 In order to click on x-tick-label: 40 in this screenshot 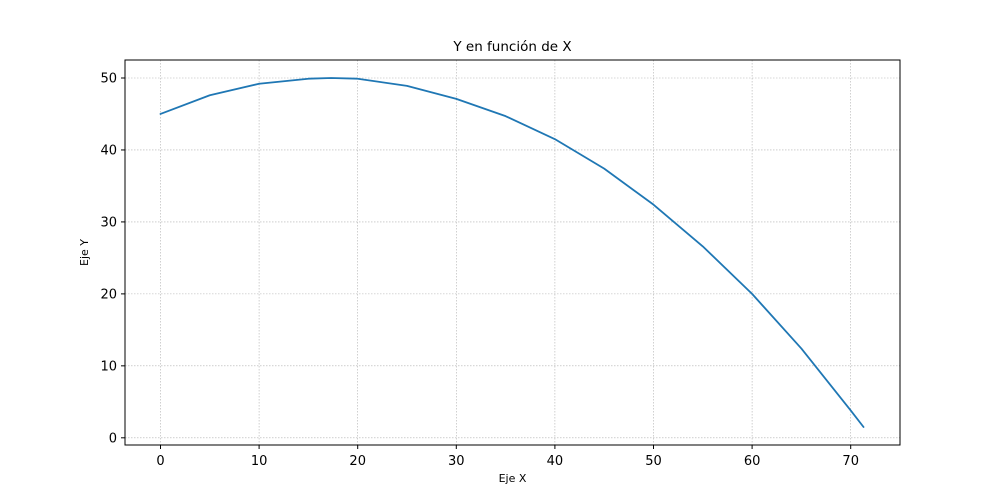, I will do `click(555, 461)`.